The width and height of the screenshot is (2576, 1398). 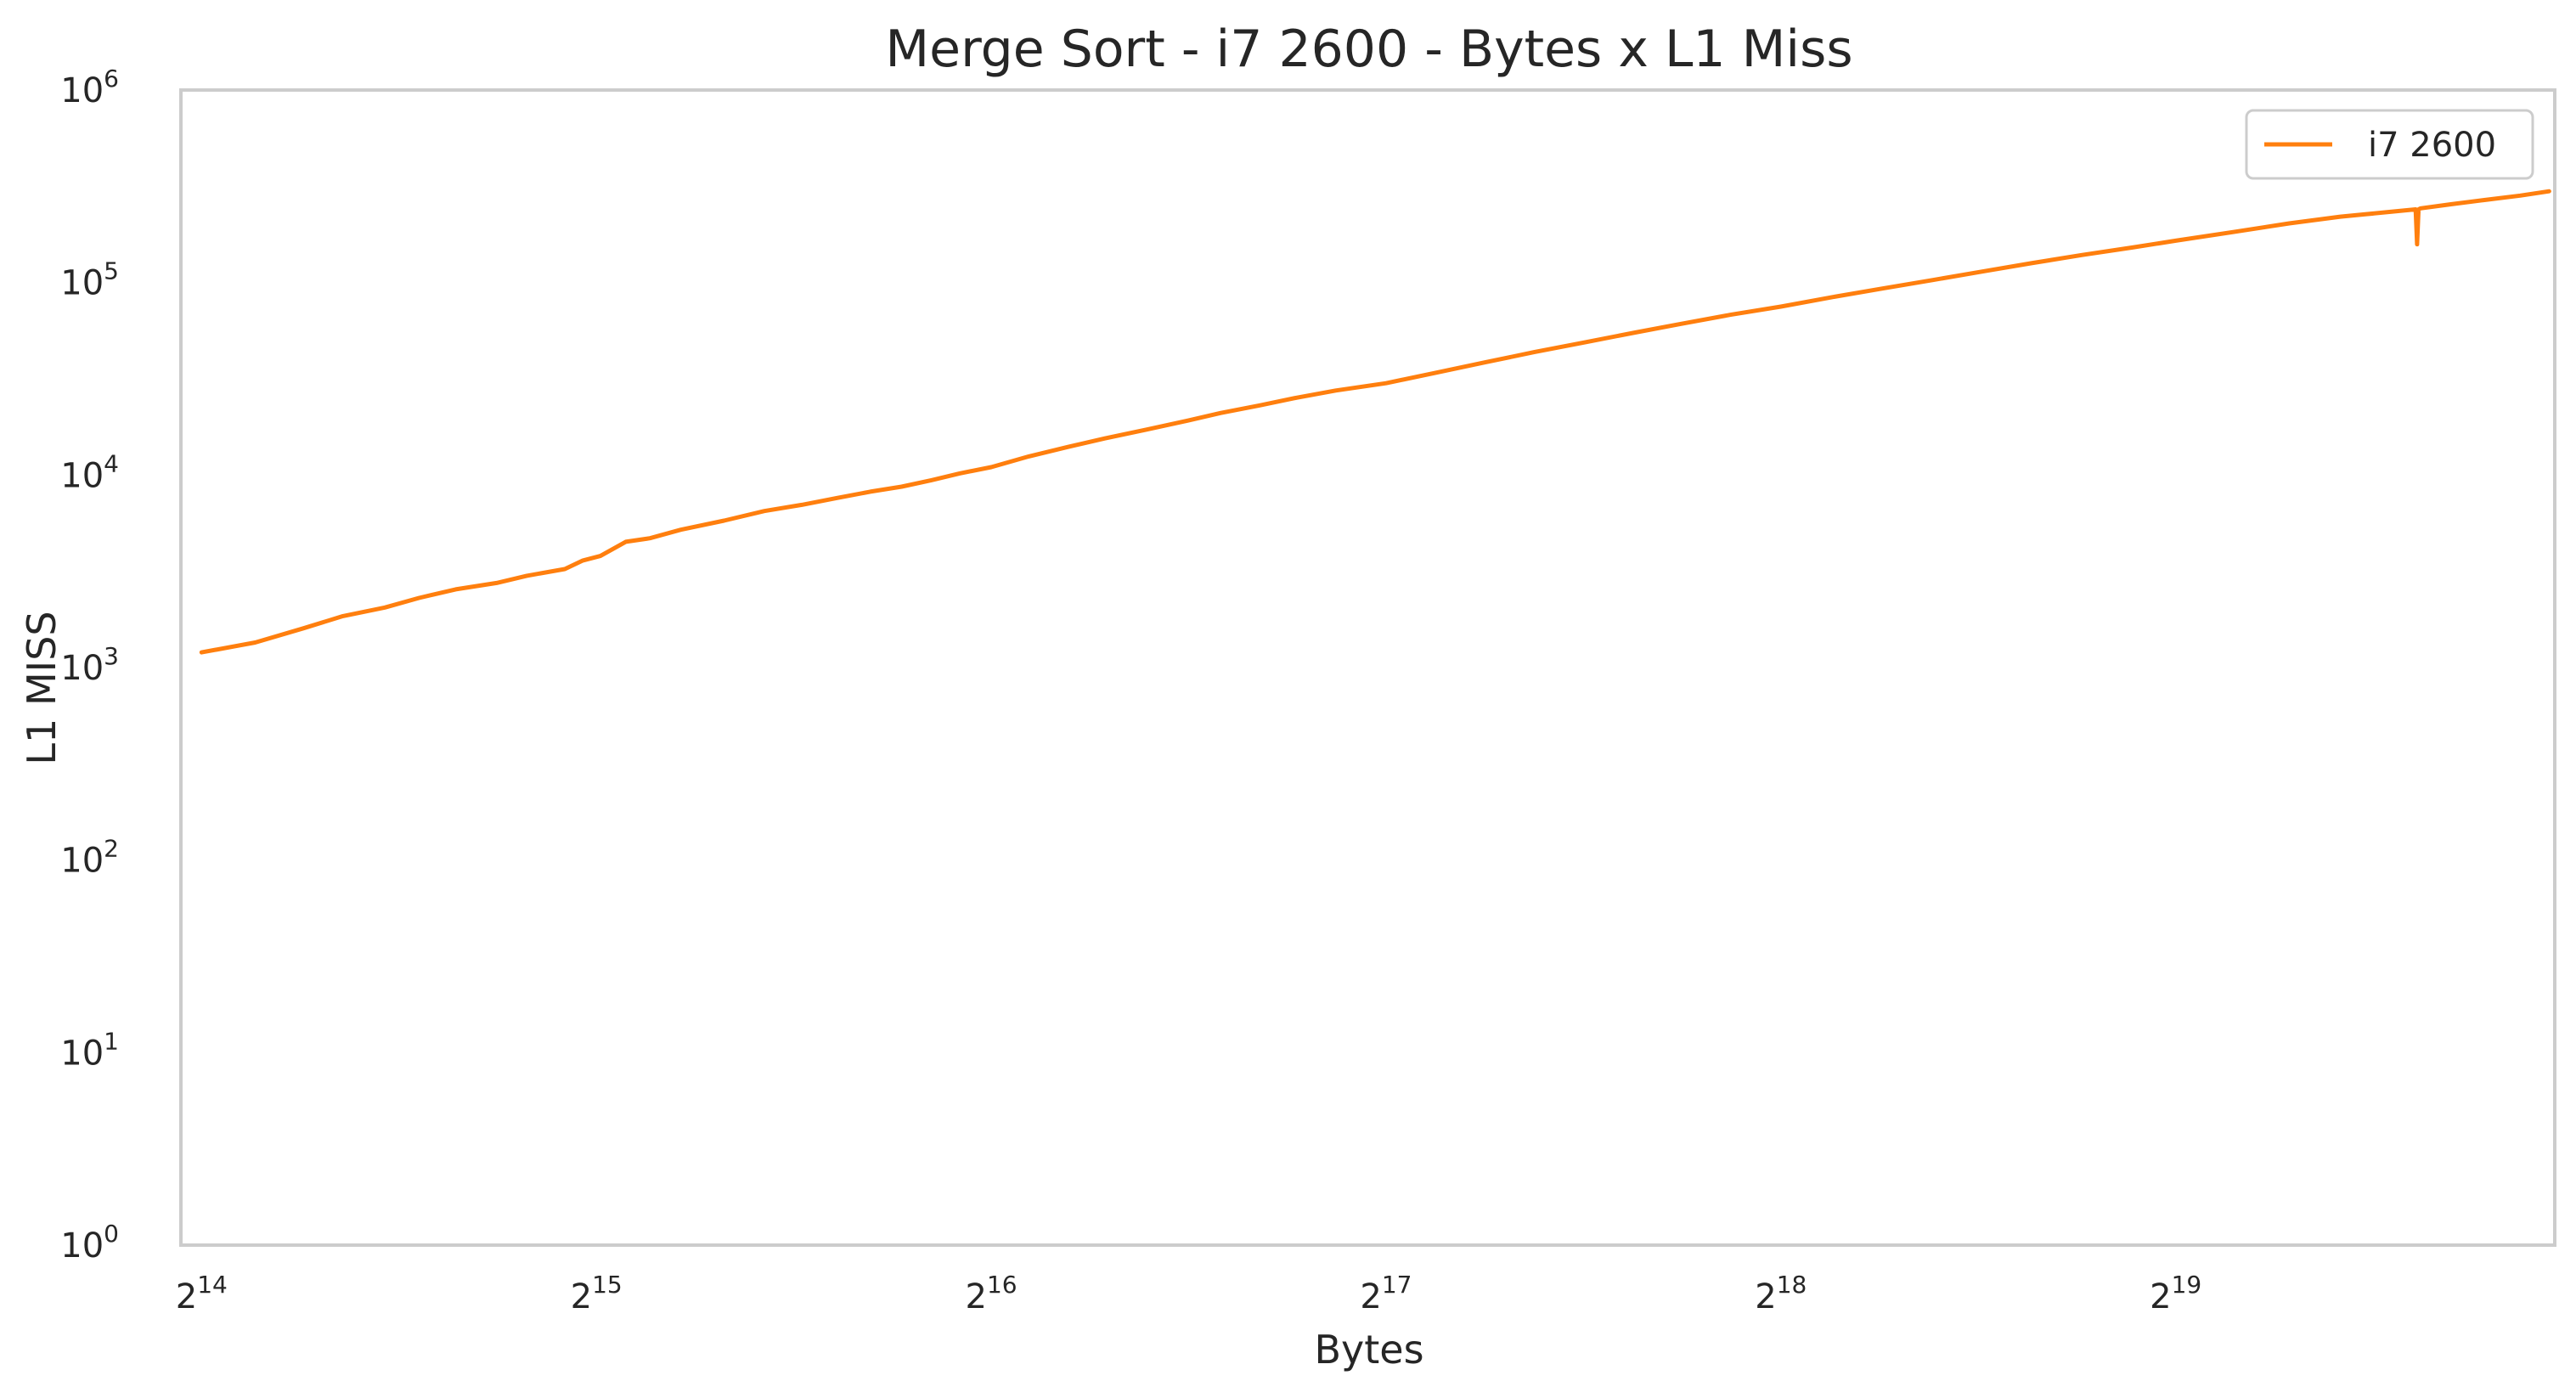 I want to click on legend: i7 2600, so click(x=2389, y=144).